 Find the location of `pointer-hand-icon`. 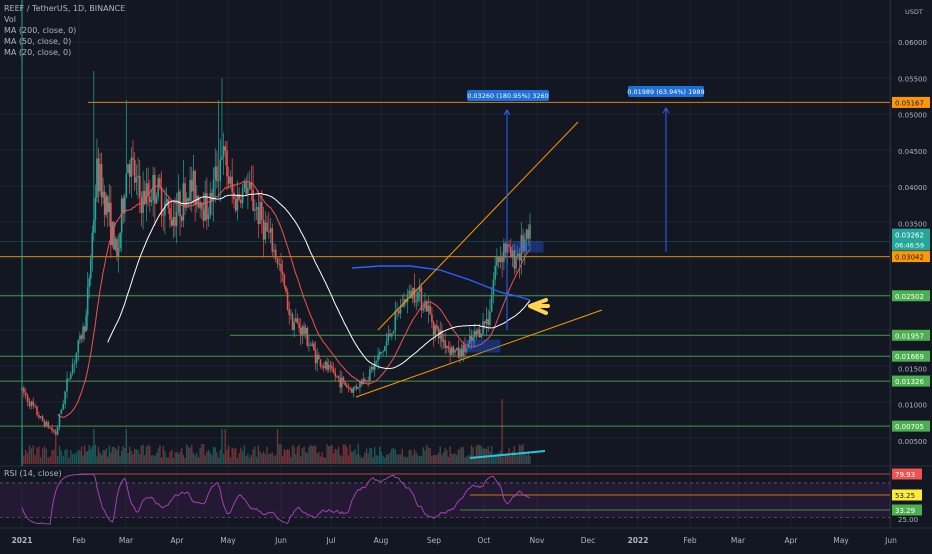

pointer-hand-icon is located at coordinates (539, 306).